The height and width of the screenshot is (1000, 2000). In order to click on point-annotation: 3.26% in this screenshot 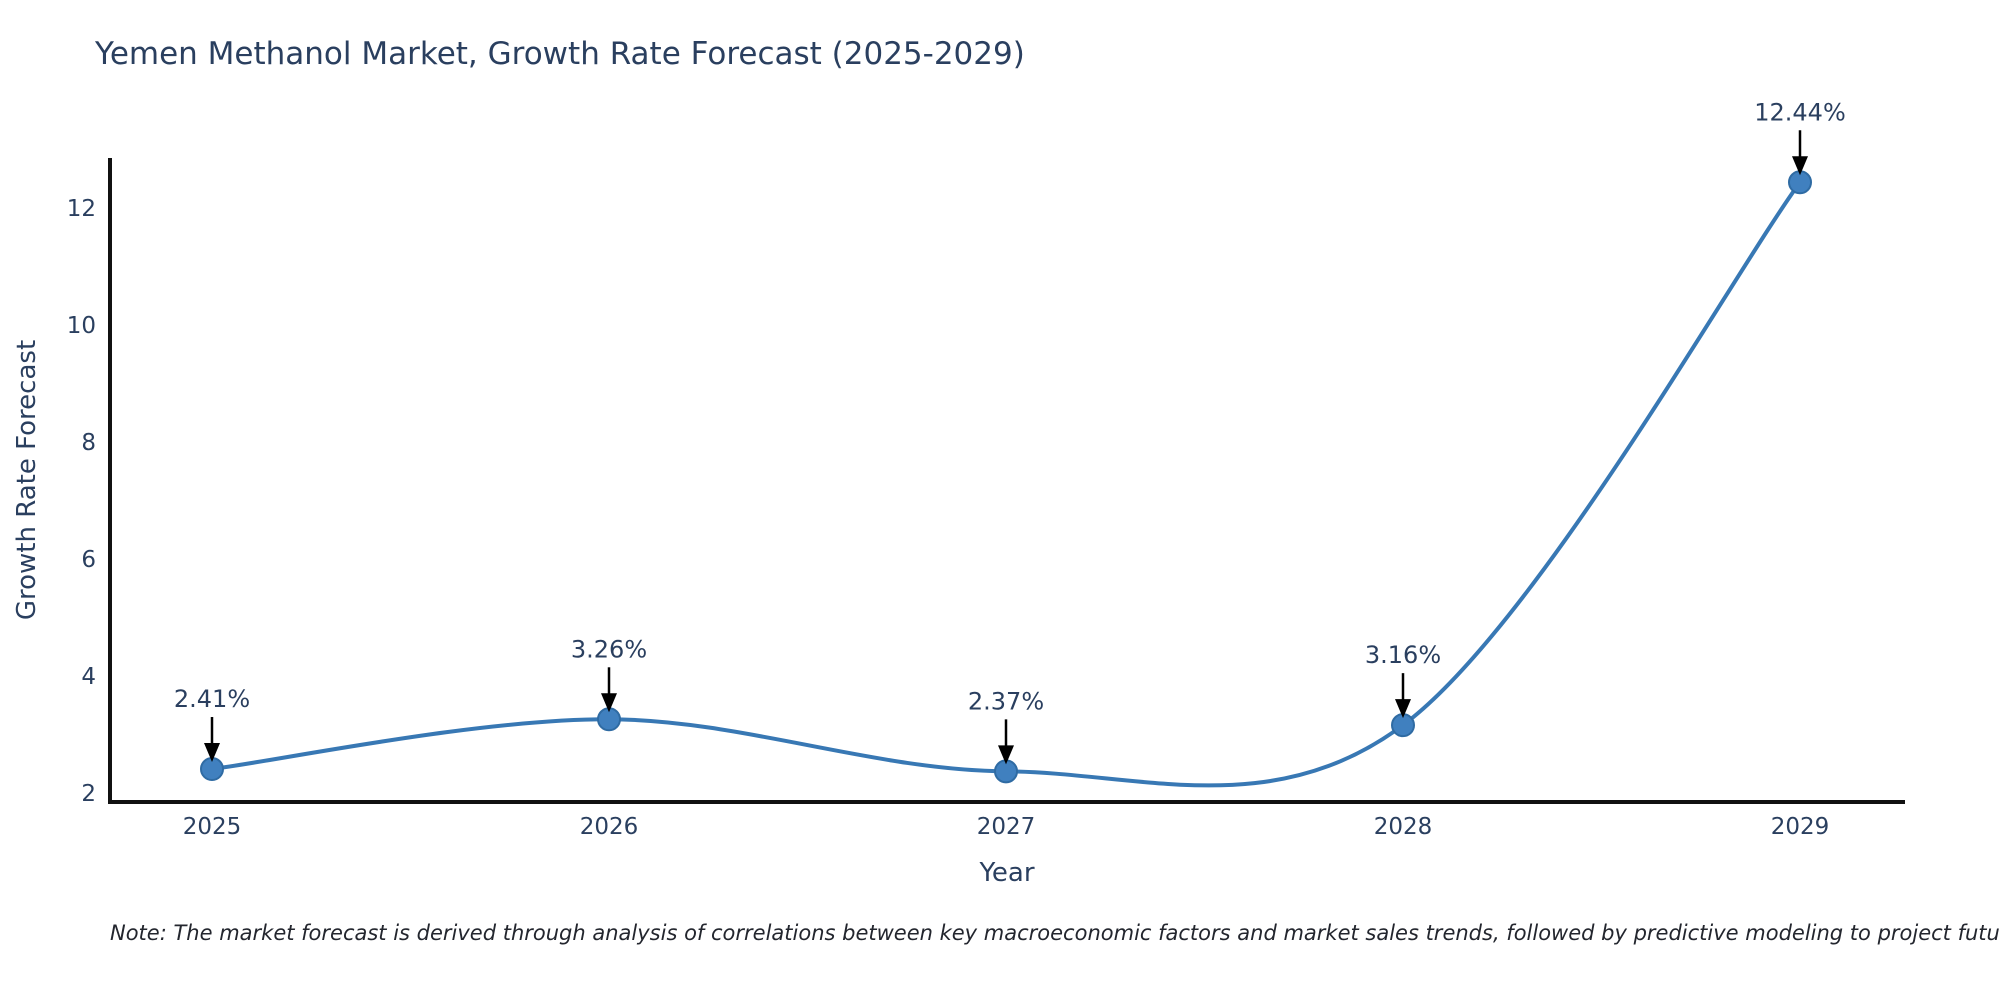, I will do `click(609, 649)`.